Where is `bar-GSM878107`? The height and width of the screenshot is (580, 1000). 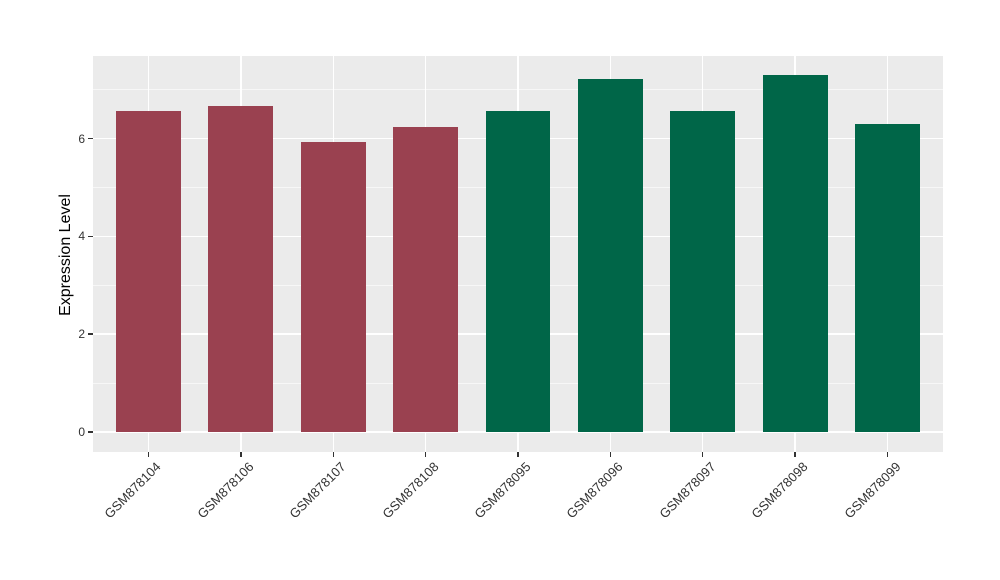
bar-GSM878107 is located at coordinates (333, 287).